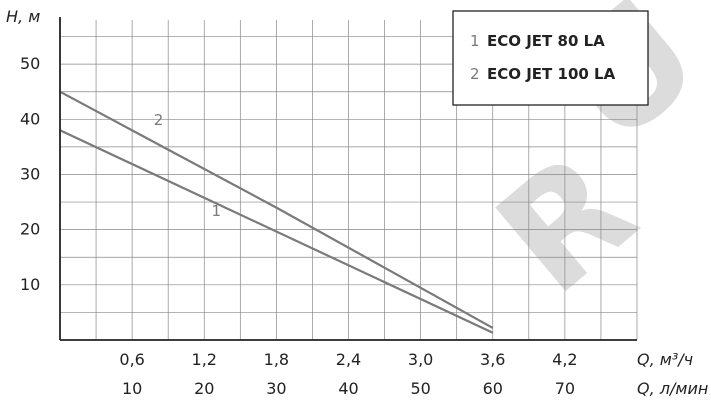  Describe the element at coordinates (564, 359) in the screenshot. I see `x-tick-label: 4,2` at that location.